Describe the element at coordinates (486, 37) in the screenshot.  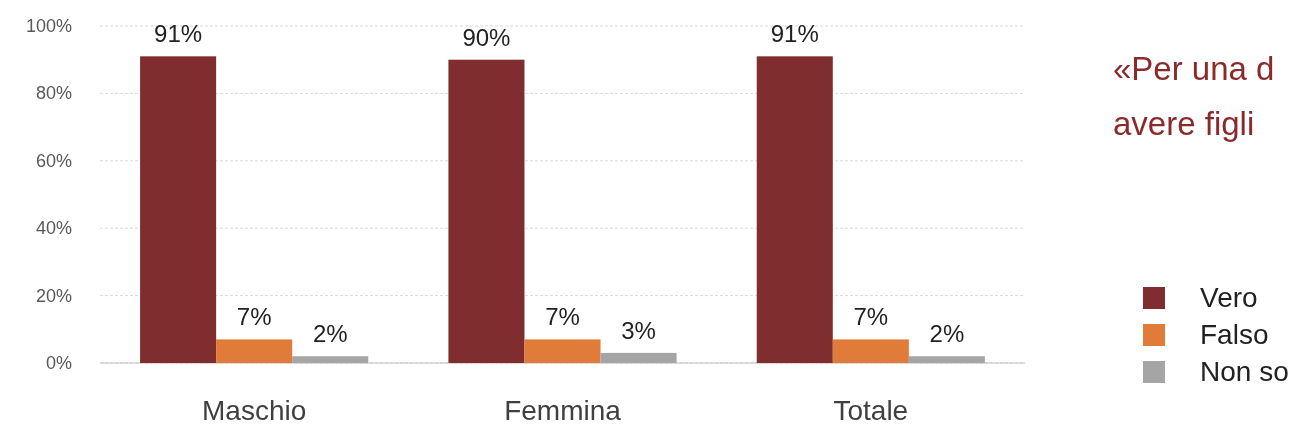
I see `data-label: 90%` at that location.